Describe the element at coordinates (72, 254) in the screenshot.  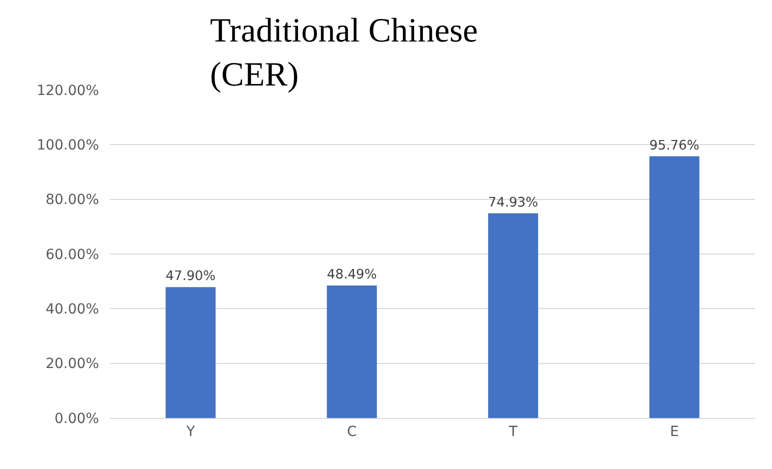
I see `y-tick-label: 60.00%` at that location.